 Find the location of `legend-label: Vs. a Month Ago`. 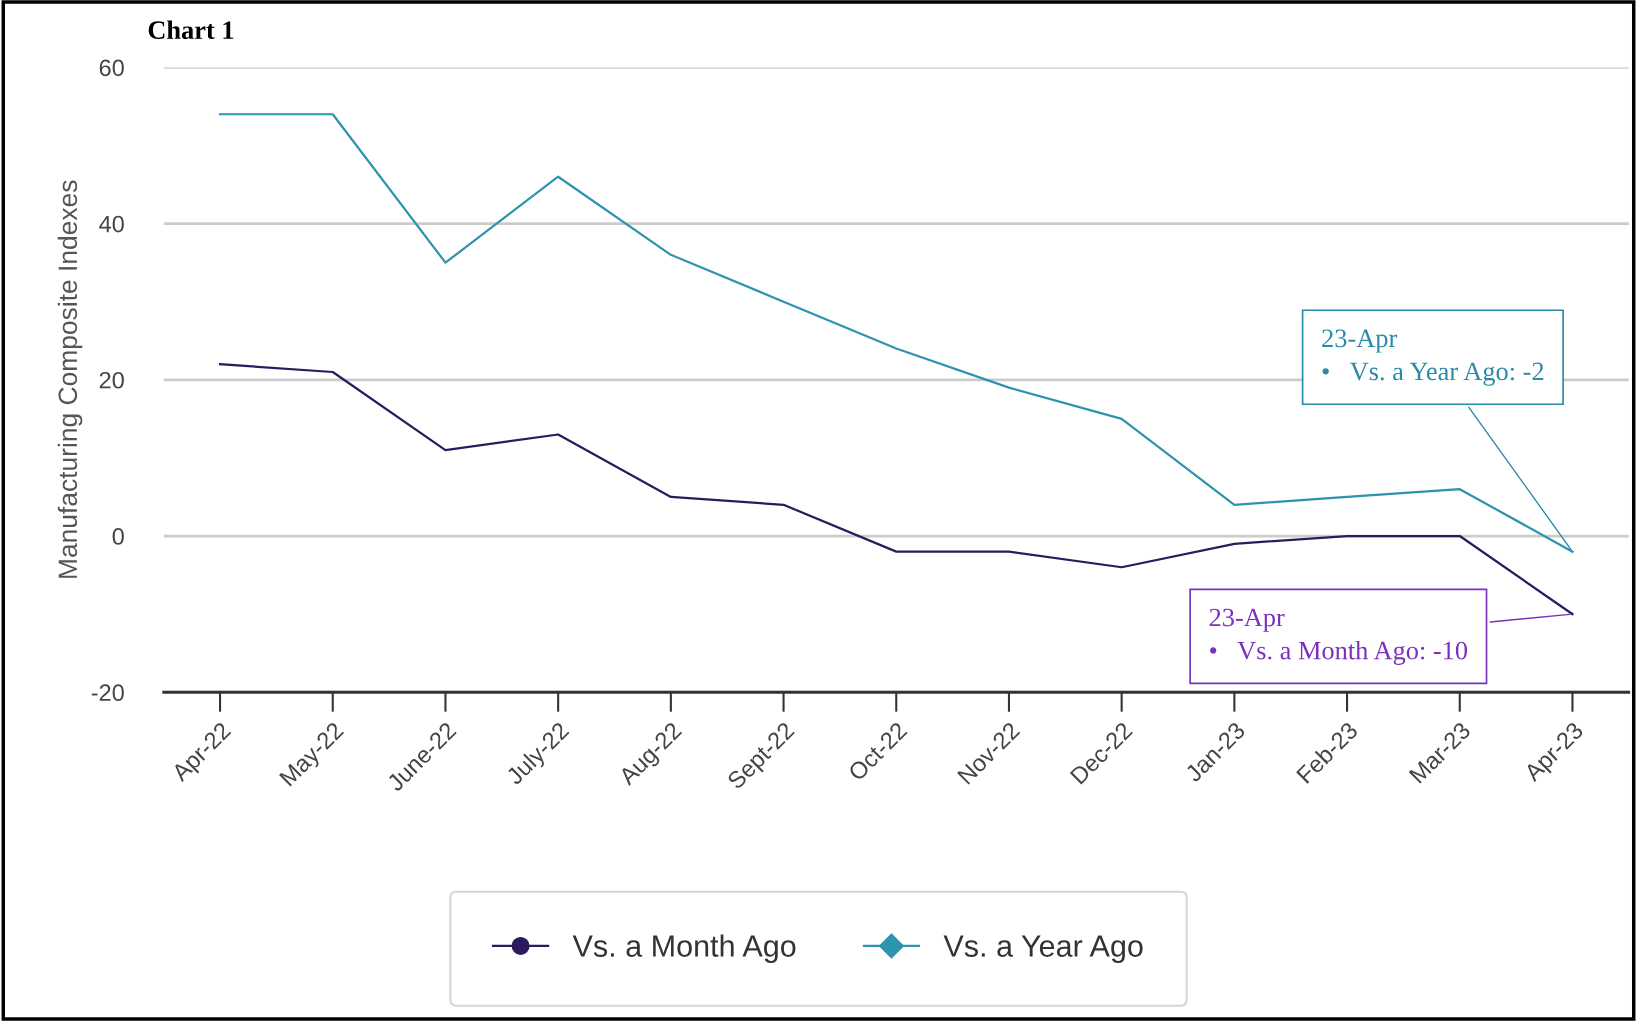

legend-label: Vs. a Month Ago is located at coordinates (684, 948).